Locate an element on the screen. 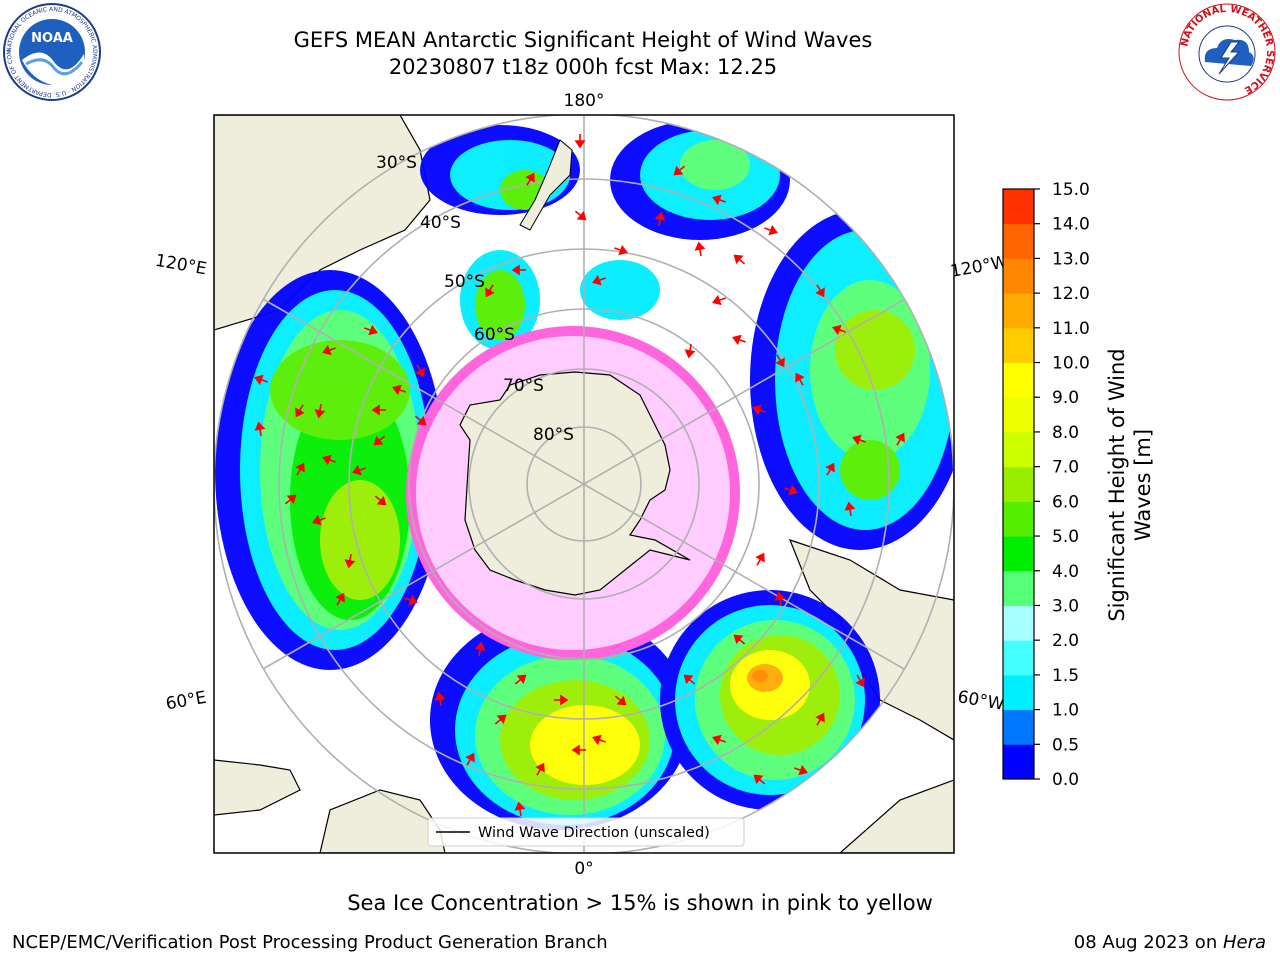 This screenshot has height=960, width=1280. svg-text: NOAA is located at coordinates (52, 38).